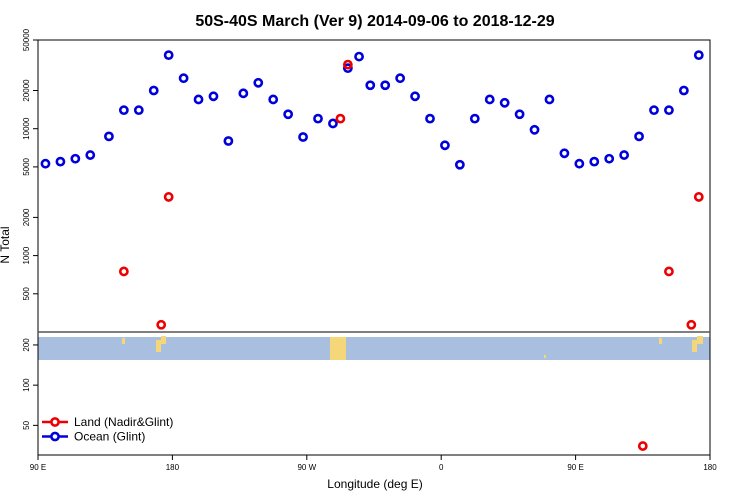  What do you see at coordinates (306, 467) in the screenshot?
I see `x-tick-label: 90 W` at bounding box center [306, 467].